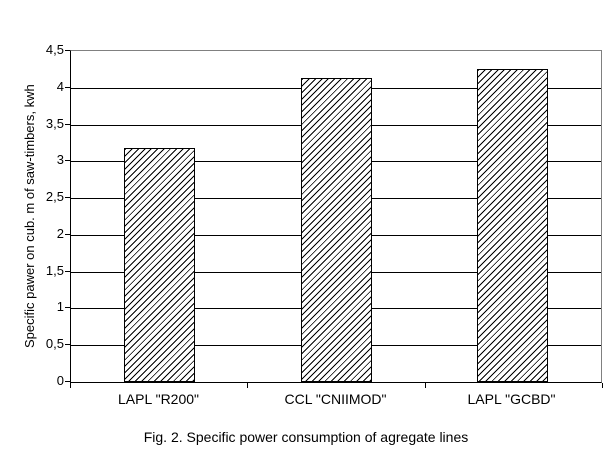 The height and width of the screenshot is (458, 612). Describe the element at coordinates (60, 233) in the screenshot. I see `y-tick-label: 2` at that location.